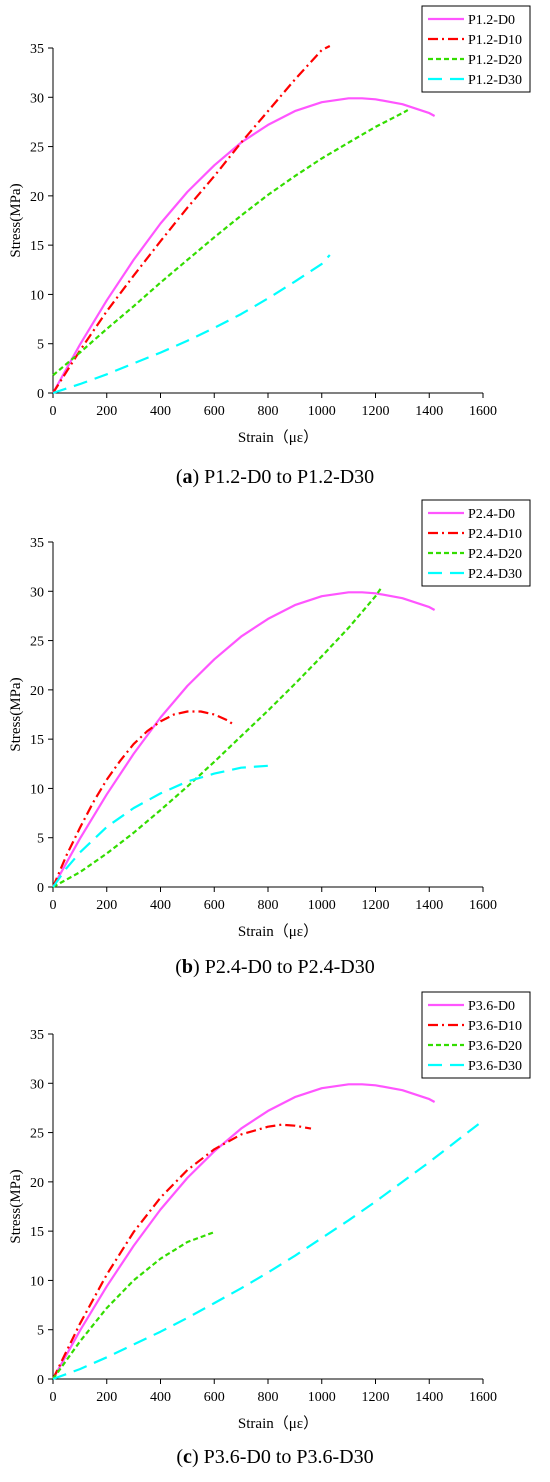 The height and width of the screenshot is (1482, 550). What do you see at coordinates (495, 1046) in the screenshot?
I see `legend-label: P3.6-D20` at bounding box center [495, 1046].